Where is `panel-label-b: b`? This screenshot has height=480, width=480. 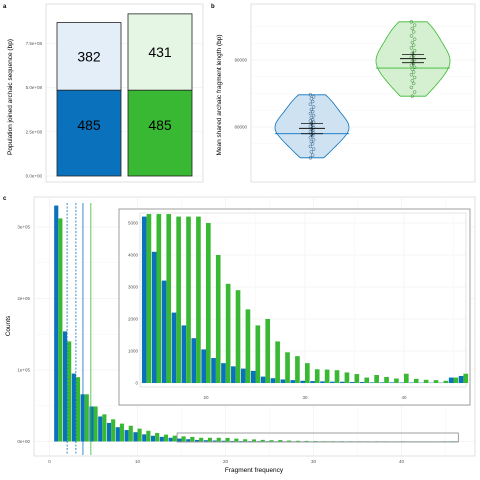 panel-label-b: b is located at coordinates (213, 7).